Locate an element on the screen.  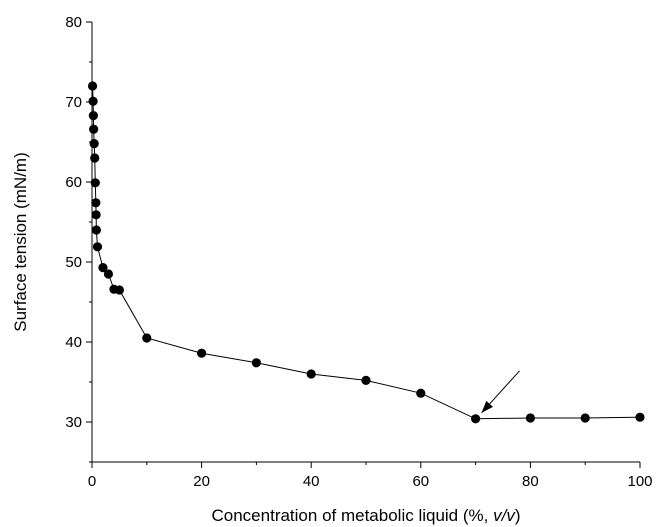
y-axis-title: Surface tension (mN/m) is located at coordinates (20, 242).